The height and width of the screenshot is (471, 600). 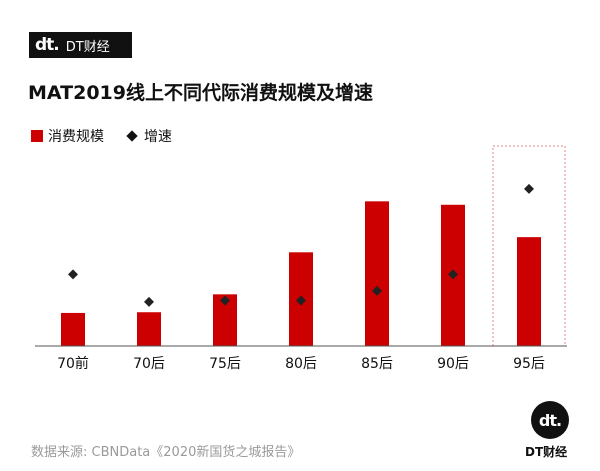 What do you see at coordinates (377, 364) in the screenshot?
I see `x-tick-label: 85后` at bounding box center [377, 364].